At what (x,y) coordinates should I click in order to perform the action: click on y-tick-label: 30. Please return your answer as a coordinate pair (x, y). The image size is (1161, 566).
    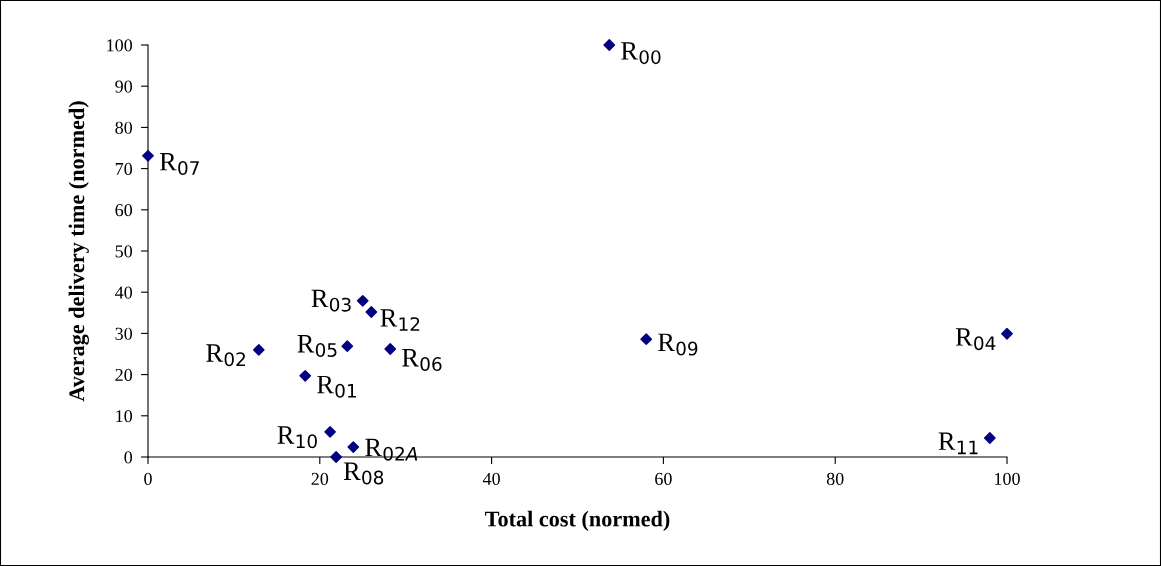
    Looking at the image, I should click on (124, 333).